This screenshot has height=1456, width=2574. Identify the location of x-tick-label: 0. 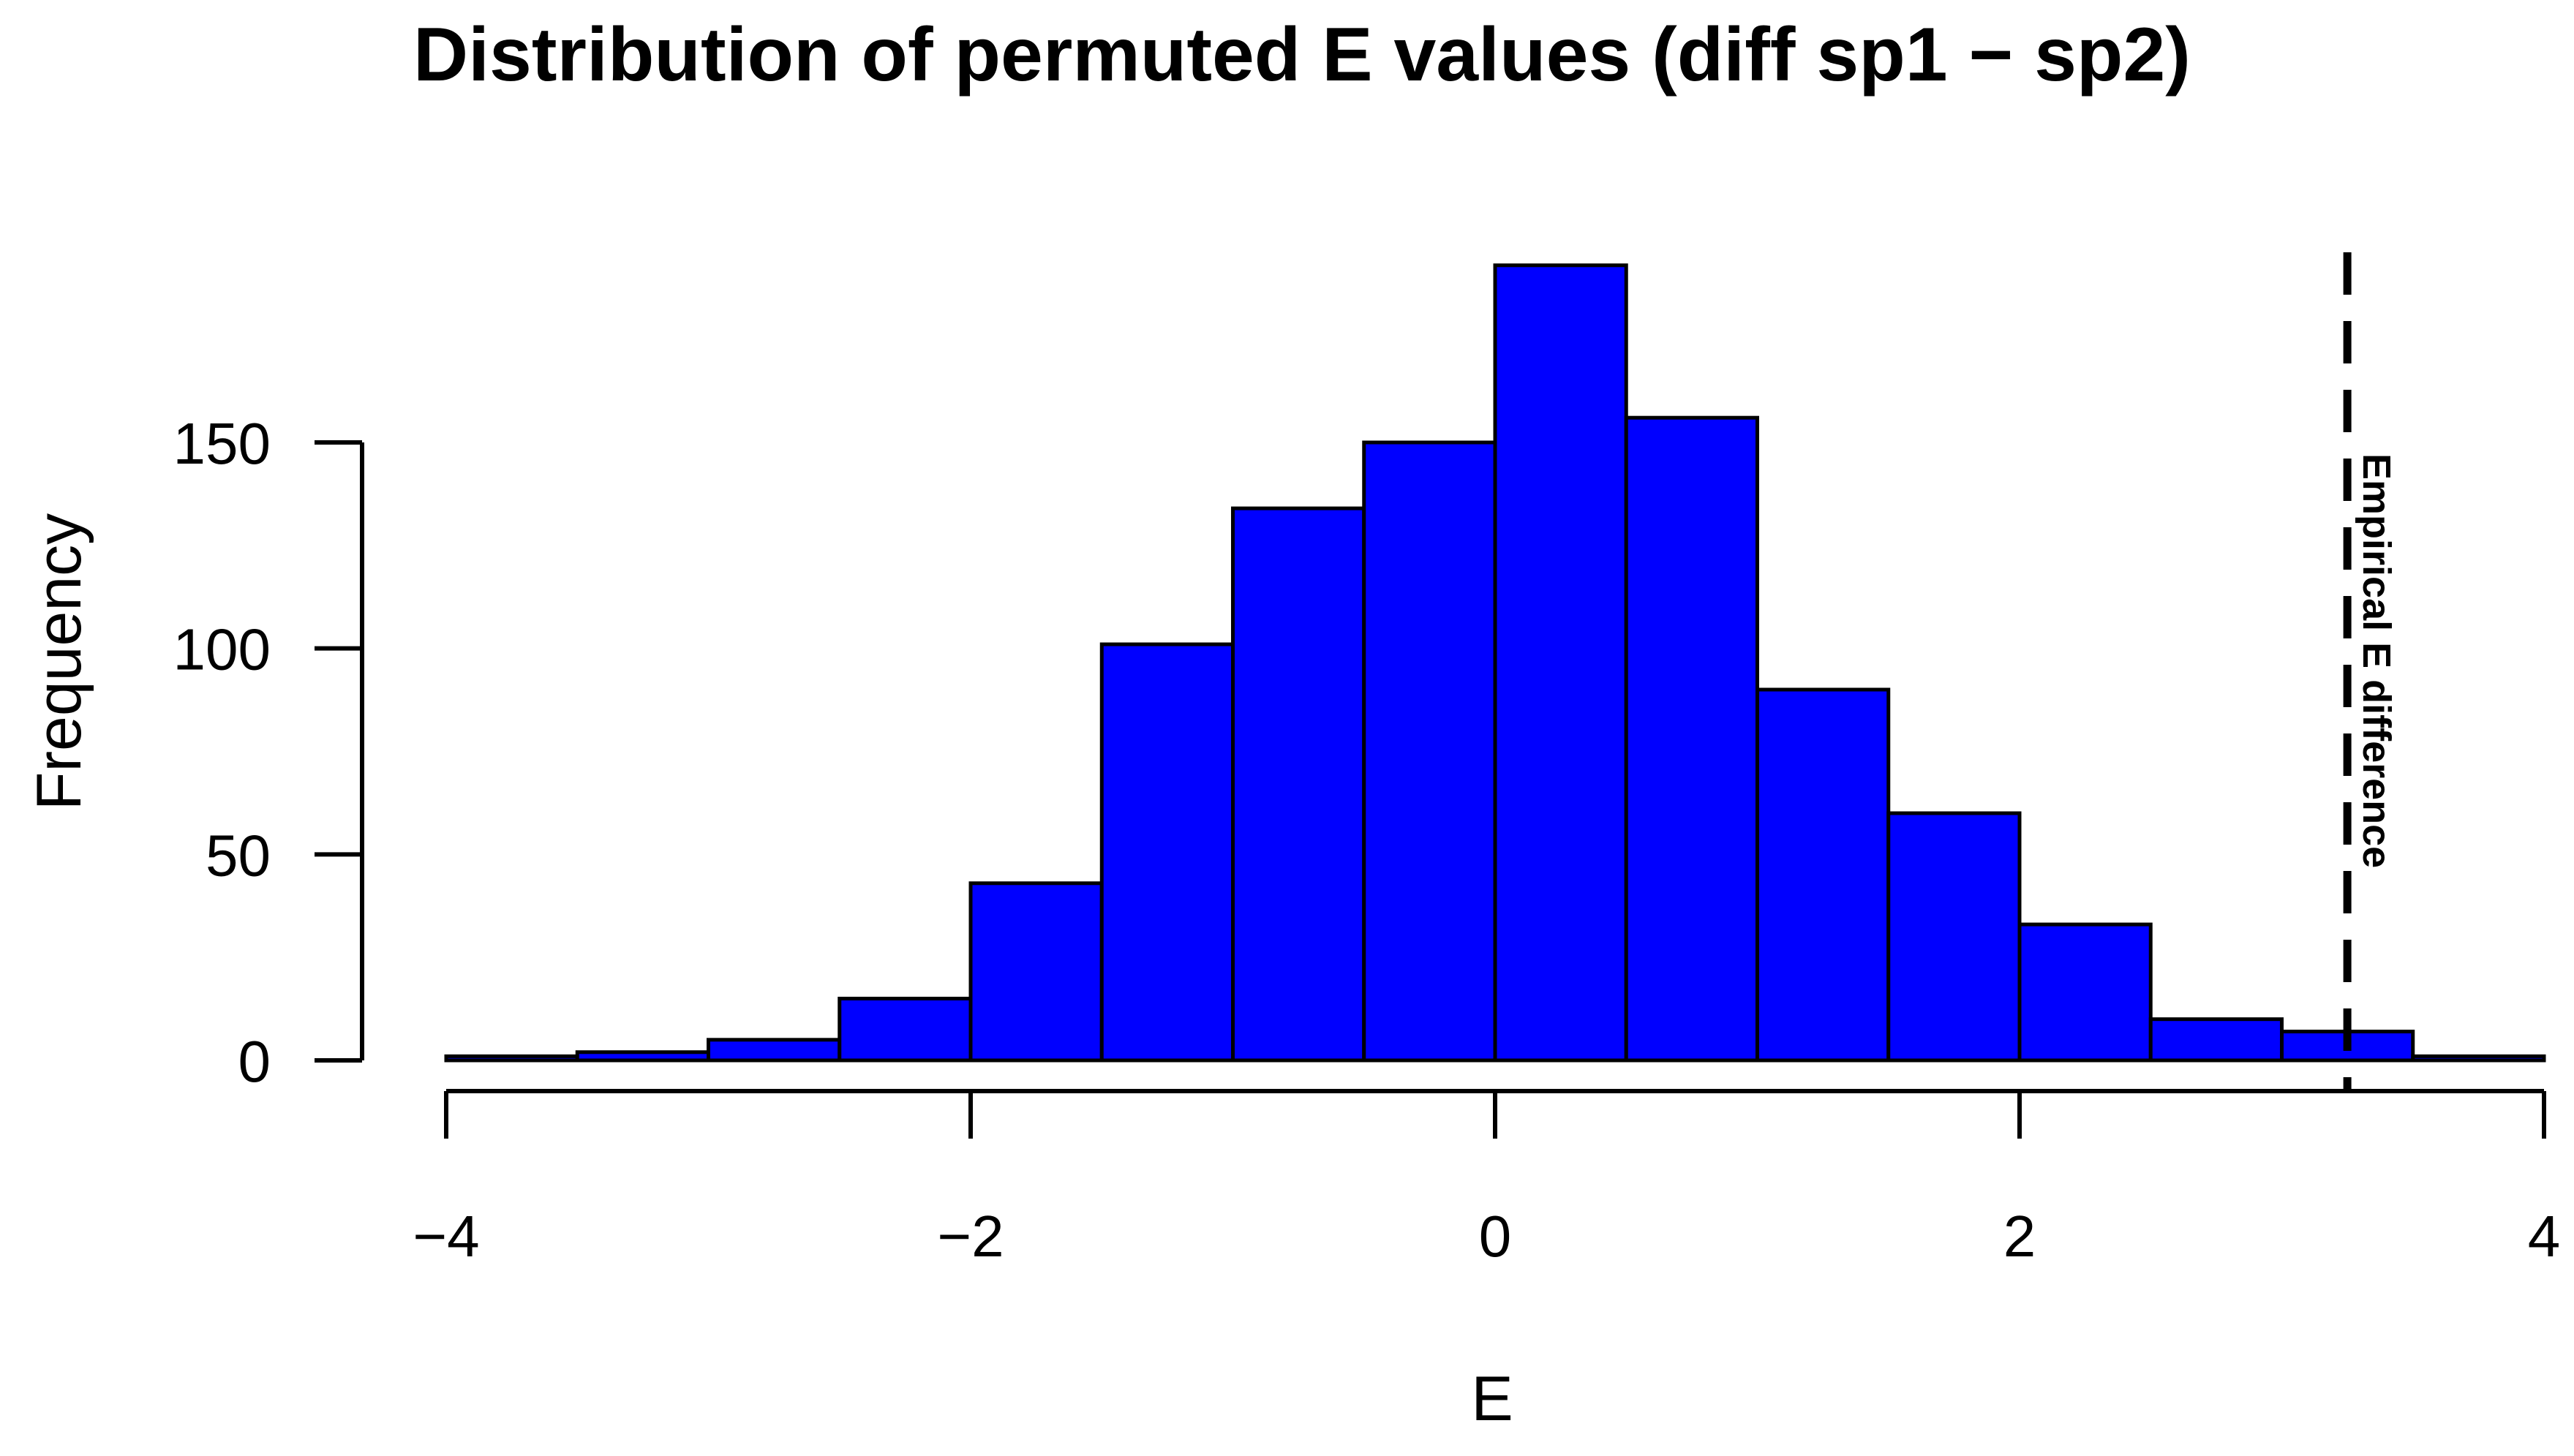
(1495, 1236).